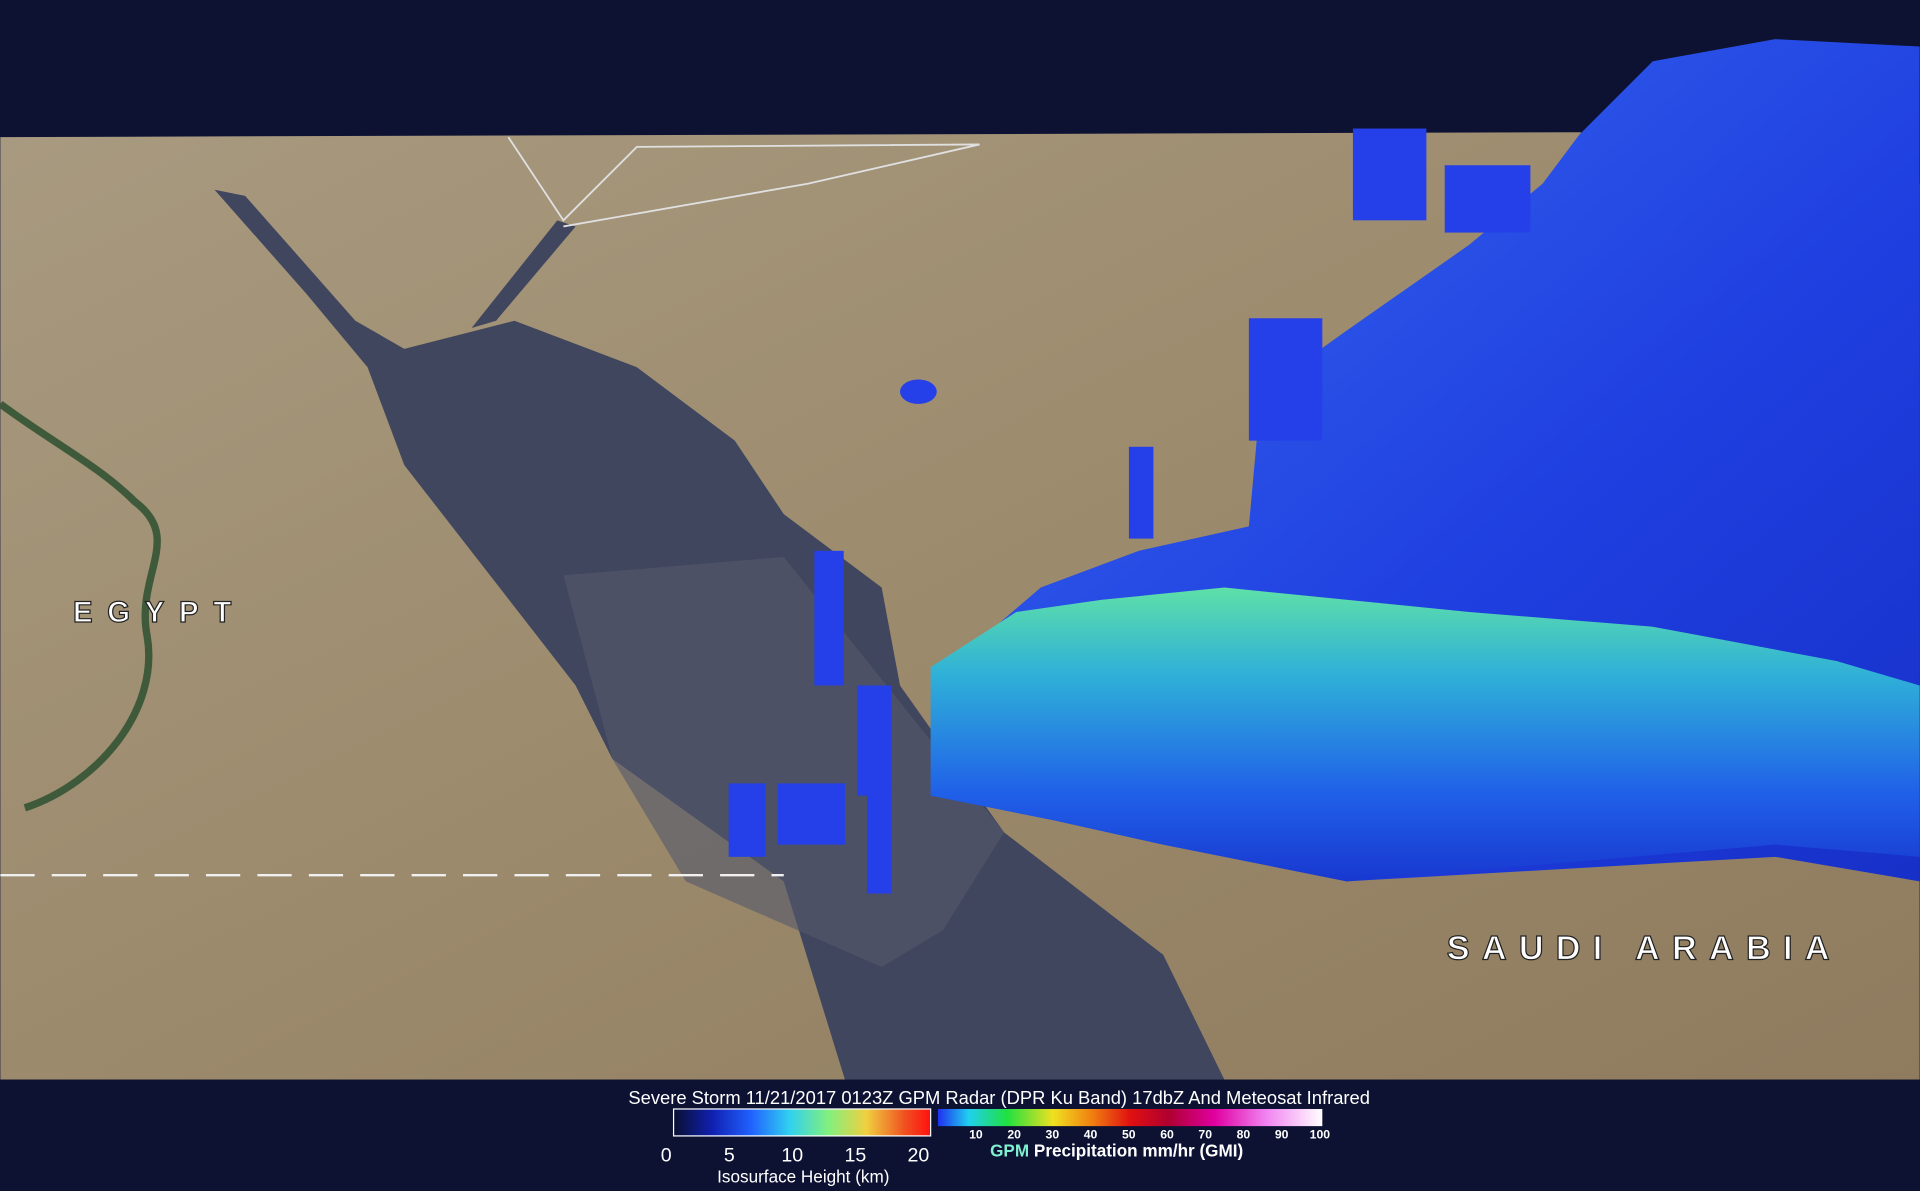 The width and height of the screenshot is (1920, 1191). What do you see at coordinates (743, 182) in the screenshot?
I see `border` at bounding box center [743, 182].